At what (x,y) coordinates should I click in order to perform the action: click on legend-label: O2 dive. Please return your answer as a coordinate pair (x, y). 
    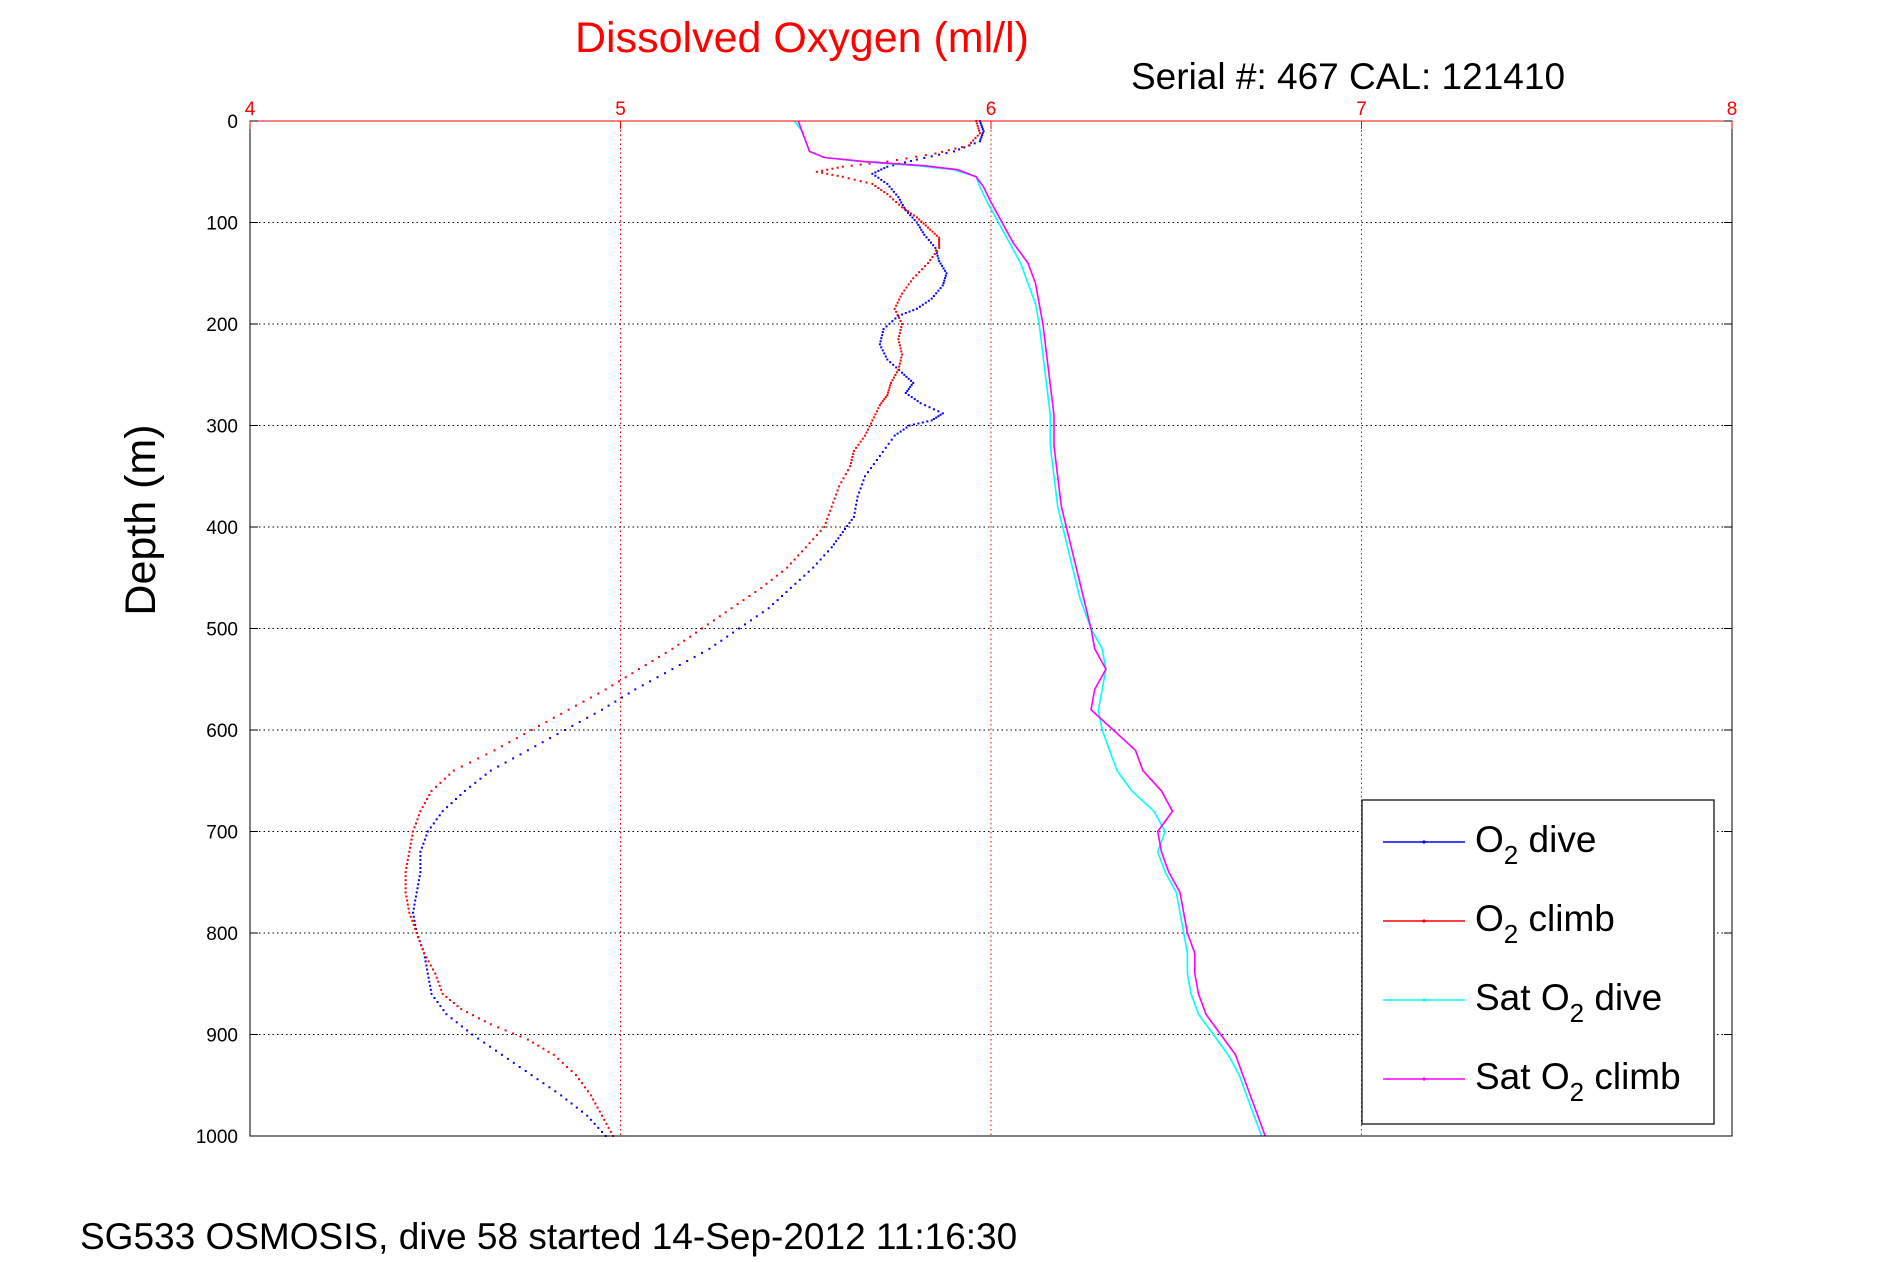
    Looking at the image, I should click on (1535, 844).